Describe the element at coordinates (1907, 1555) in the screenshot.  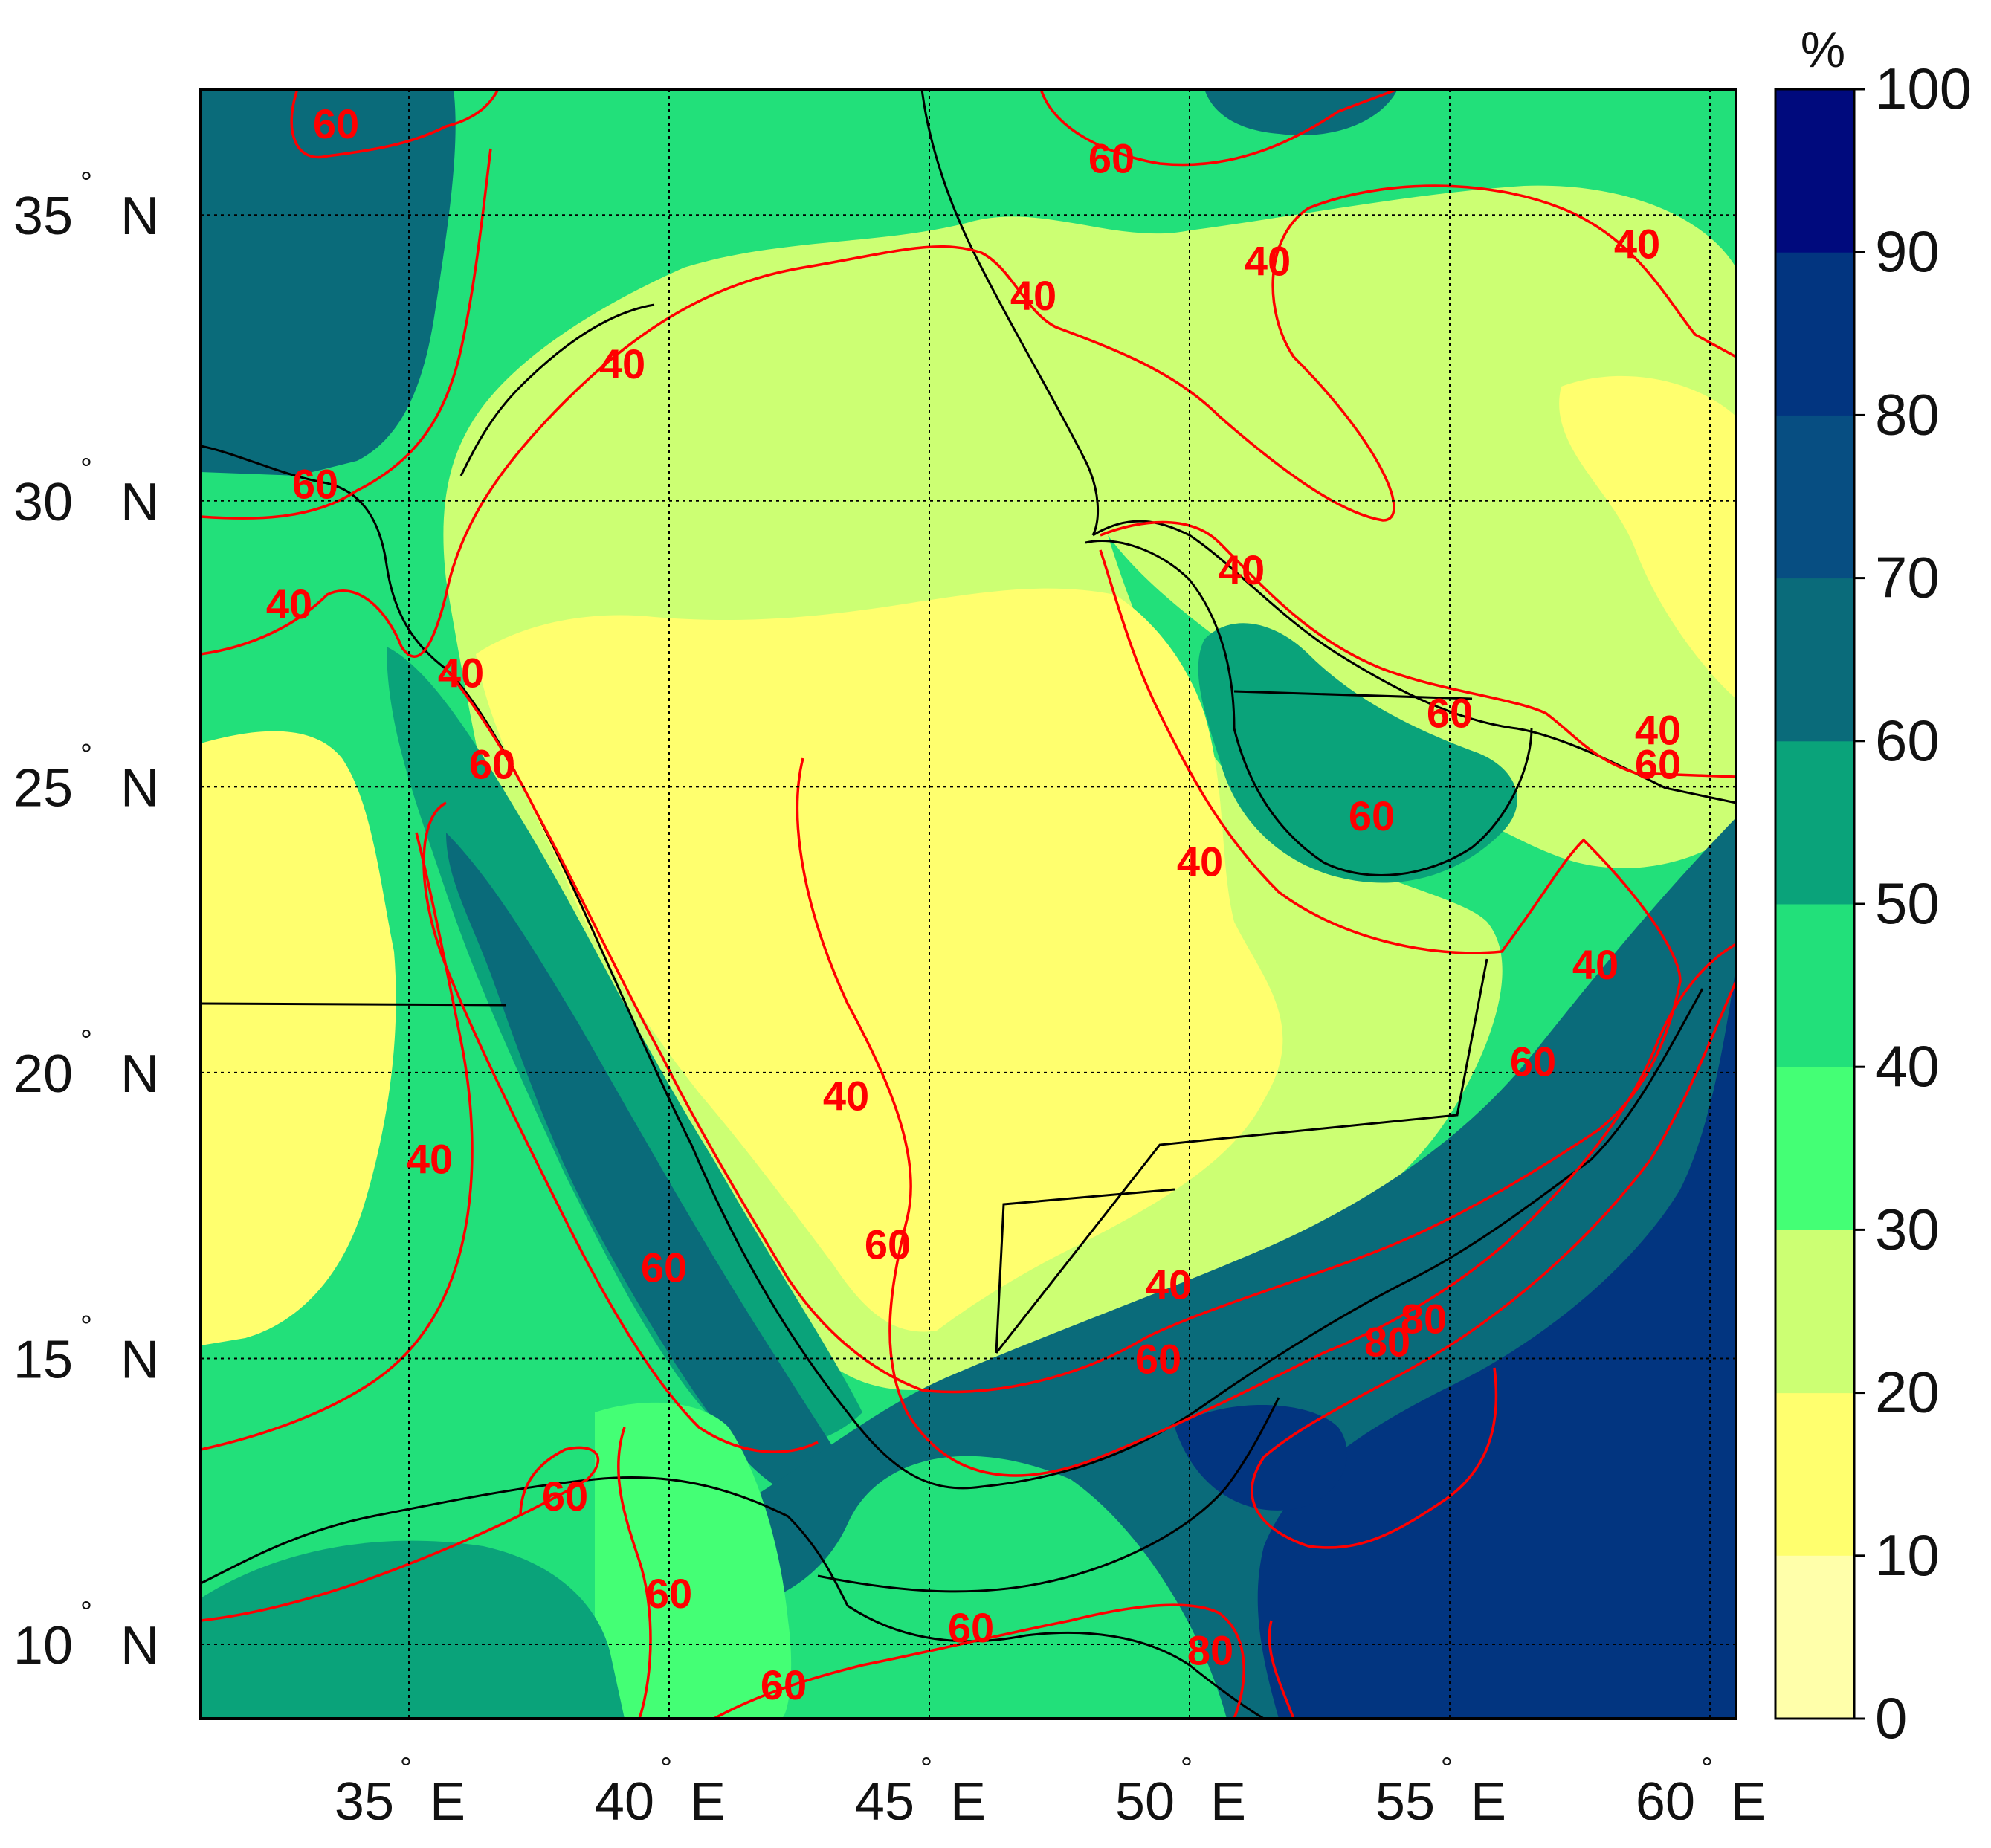
I see `colorbar-tick-label: 10` at that location.